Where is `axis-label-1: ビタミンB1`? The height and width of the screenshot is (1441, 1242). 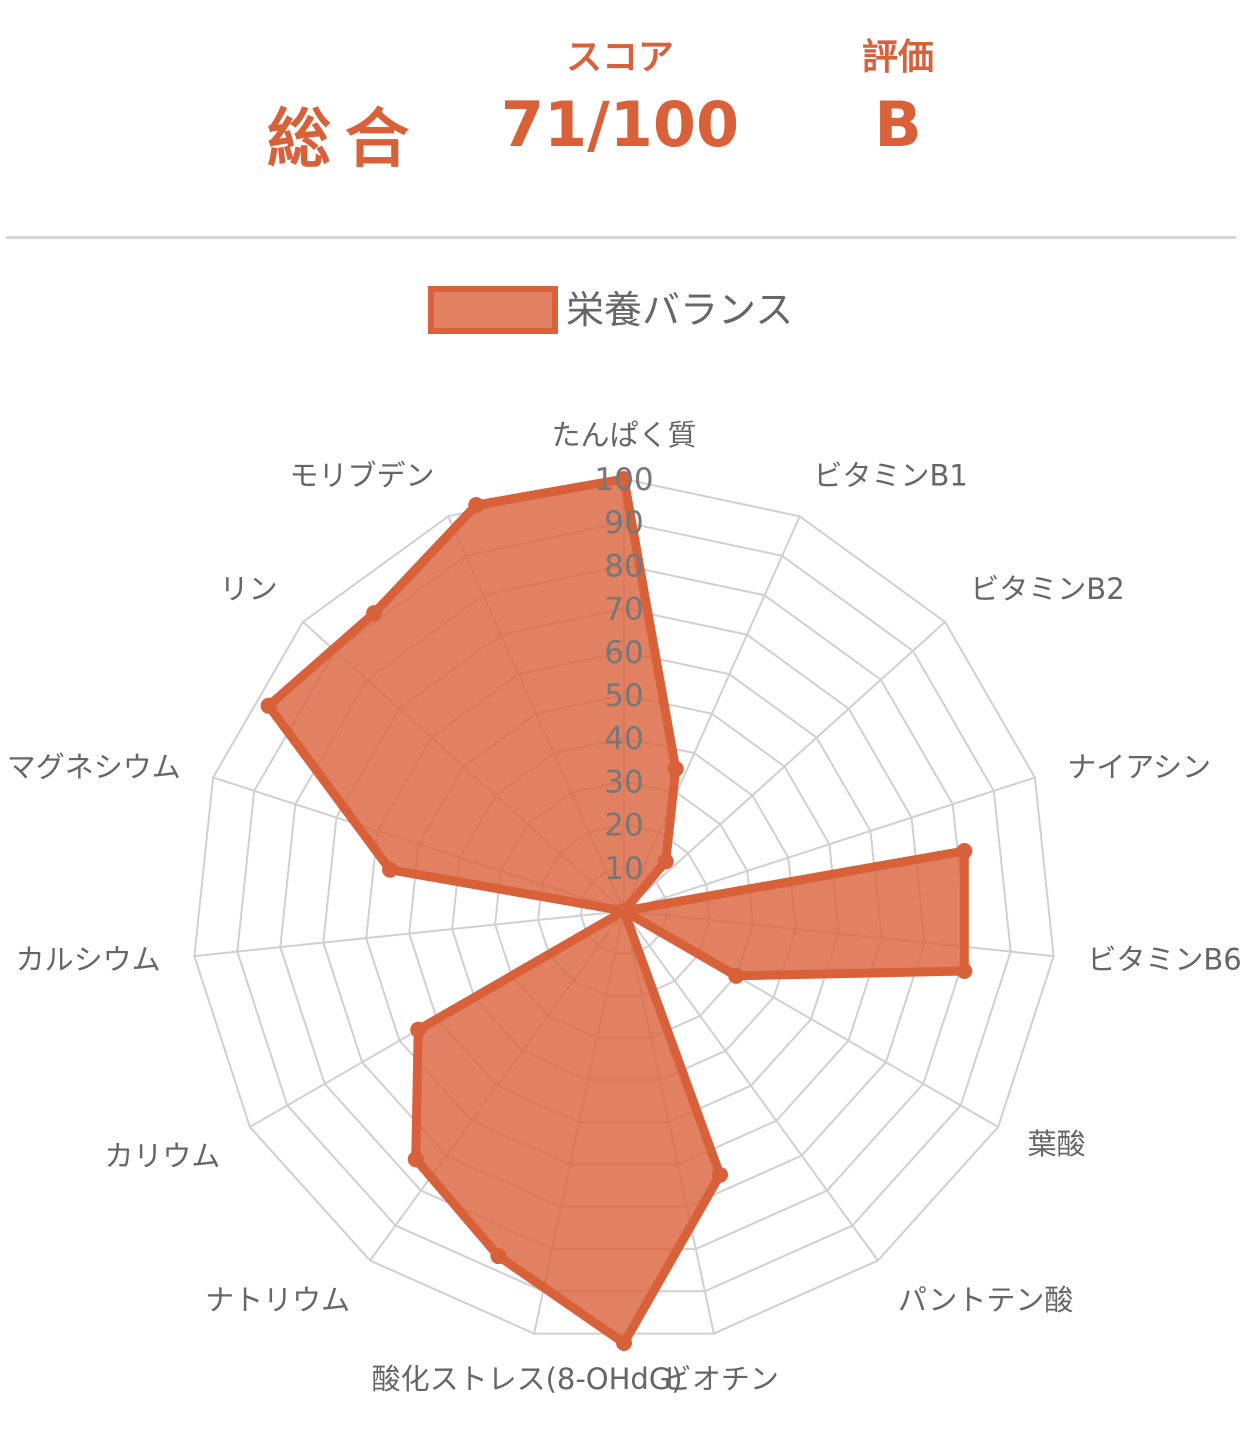
axis-label-1: ビタミンB1 is located at coordinates (891, 475).